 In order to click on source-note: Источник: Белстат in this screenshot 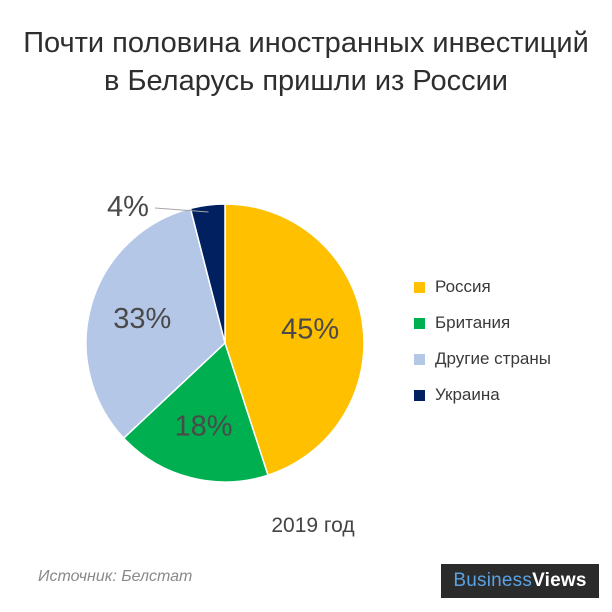, I will do `click(115, 576)`.